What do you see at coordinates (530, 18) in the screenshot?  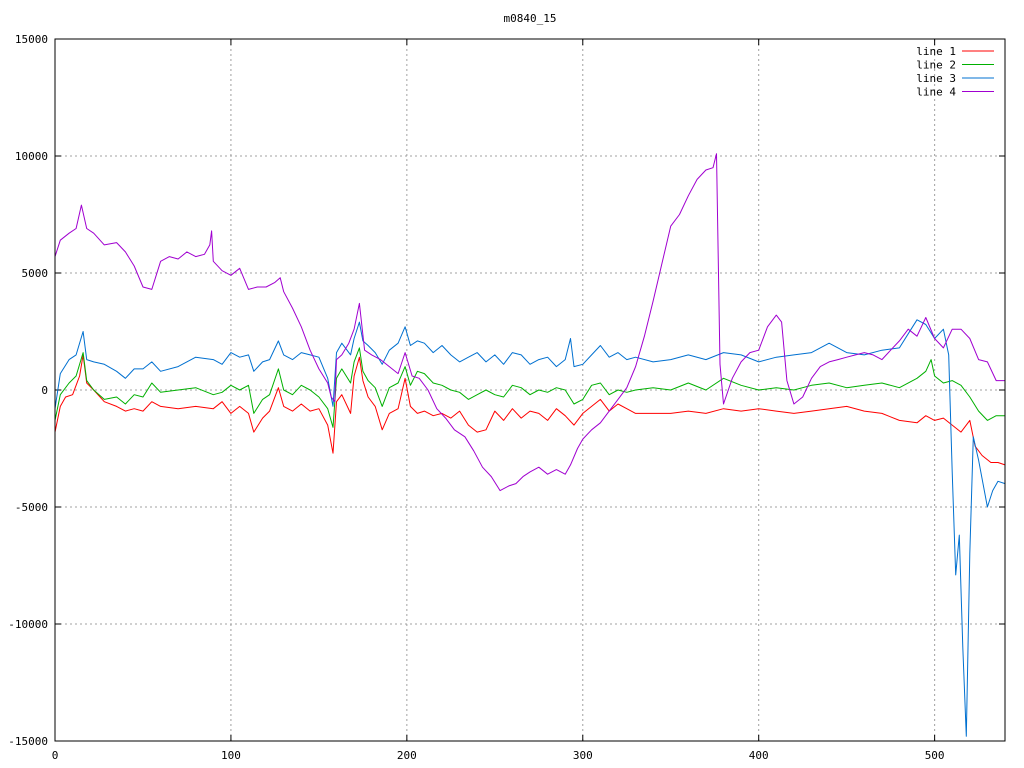 I see `chart-title: m0840_15` at bounding box center [530, 18].